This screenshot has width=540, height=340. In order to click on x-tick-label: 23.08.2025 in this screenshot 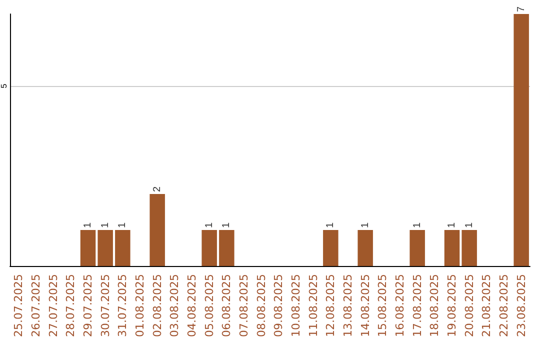, I will do `click(521, 306)`.